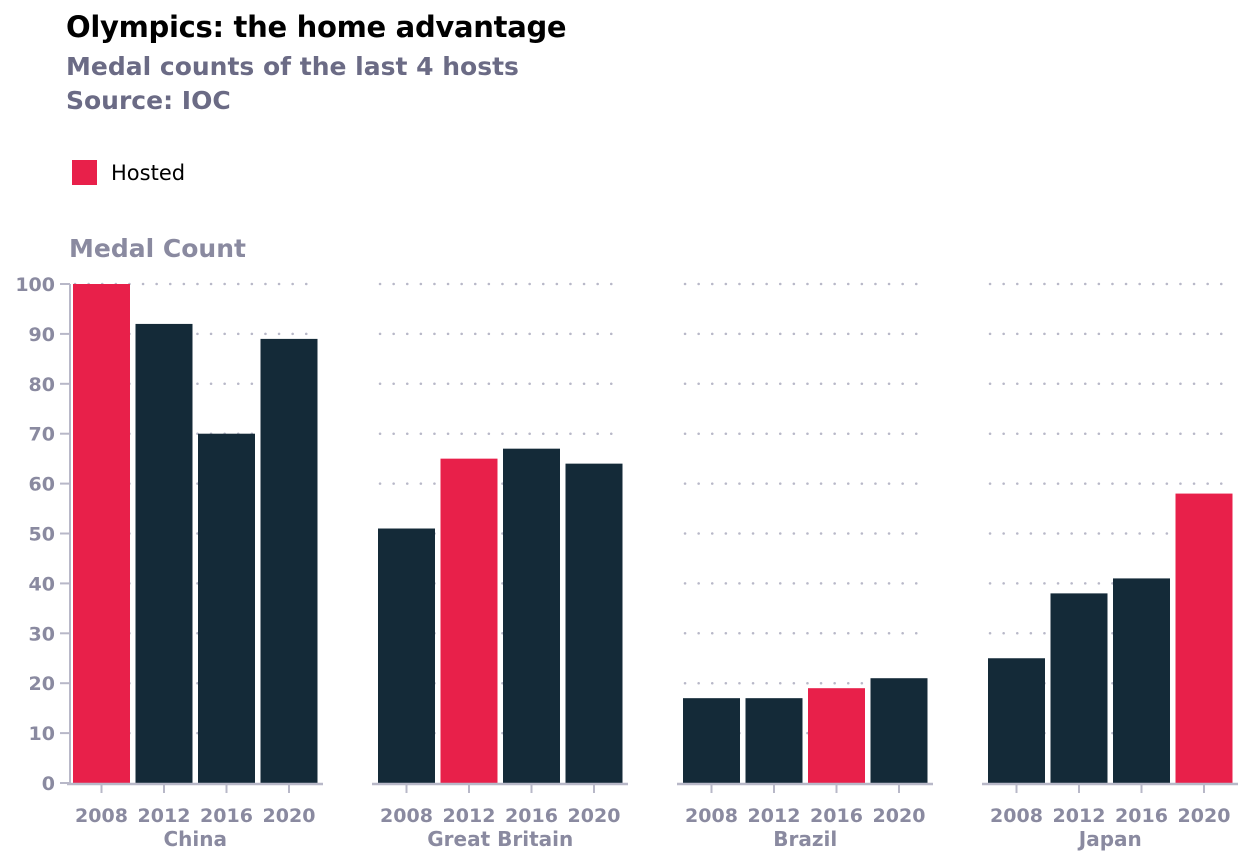  I want to click on x-tick-label-3-2020: 2020, so click(1204, 816).